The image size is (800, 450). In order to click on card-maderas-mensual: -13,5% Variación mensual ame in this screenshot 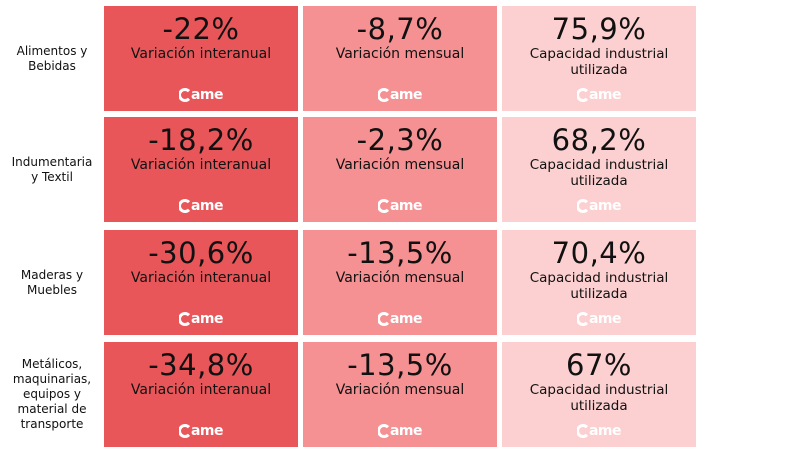, I will do `click(400, 282)`.